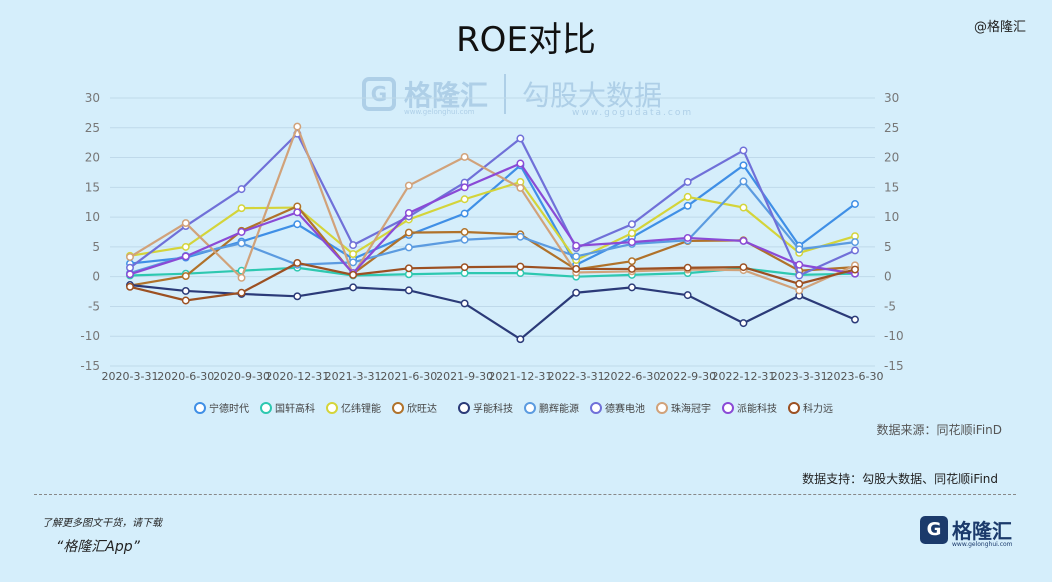 The height and width of the screenshot is (582, 1052). What do you see at coordinates (96, 277) in the screenshot?
I see `y-tick-label-left: 0` at bounding box center [96, 277].